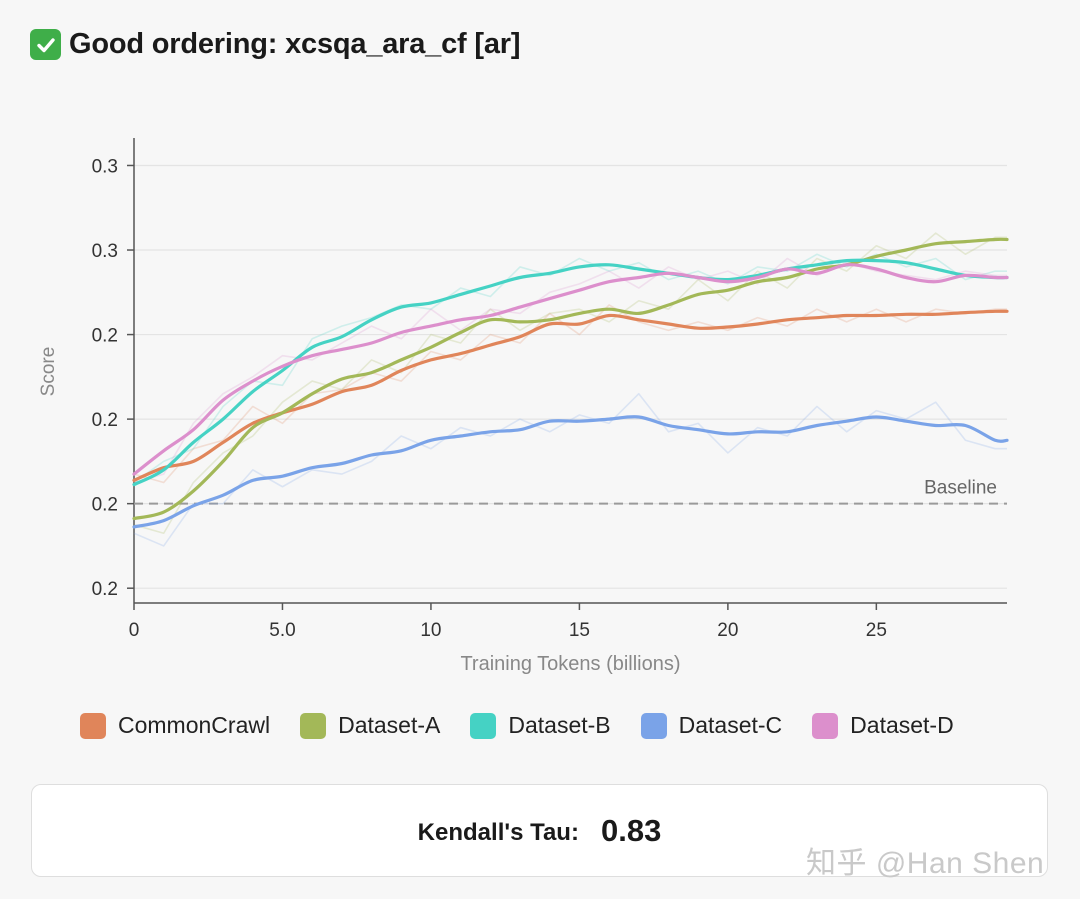  What do you see at coordinates (134, 630) in the screenshot?
I see `x-tick-label: 0` at bounding box center [134, 630].